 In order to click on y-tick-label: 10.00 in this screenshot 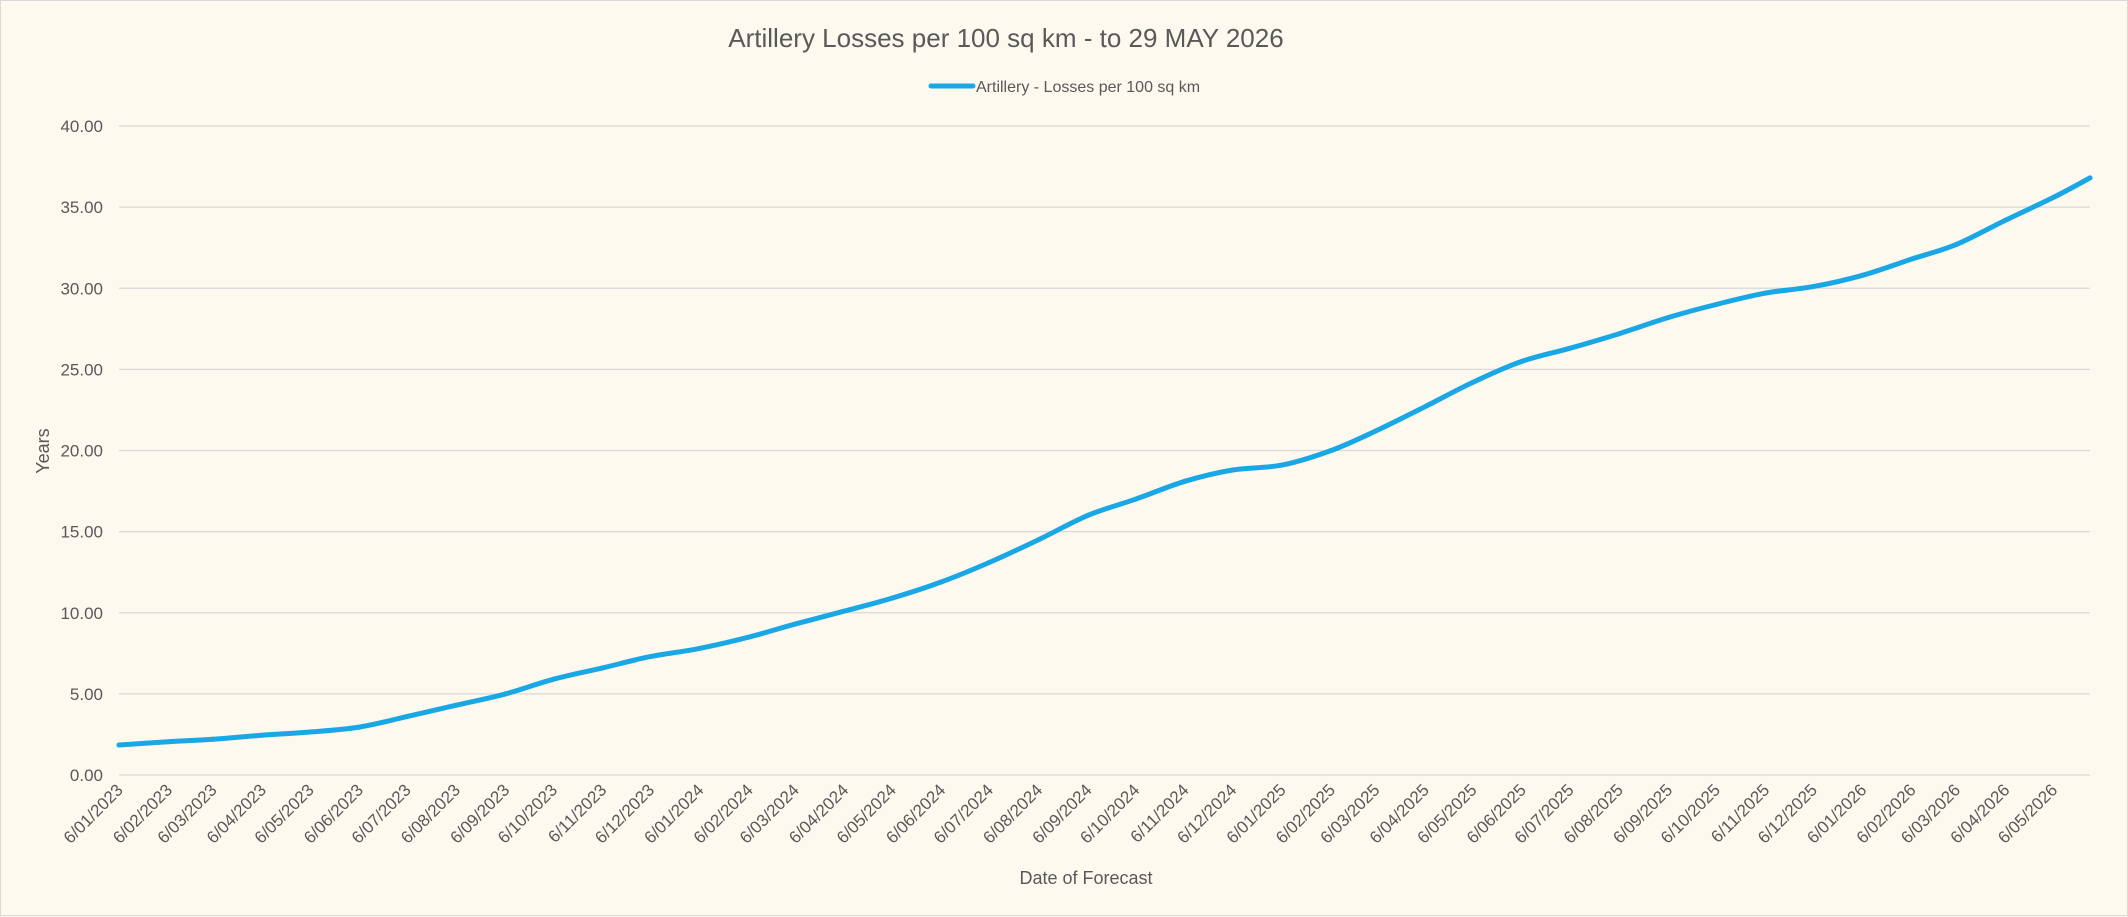, I will do `click(81, 613)`.